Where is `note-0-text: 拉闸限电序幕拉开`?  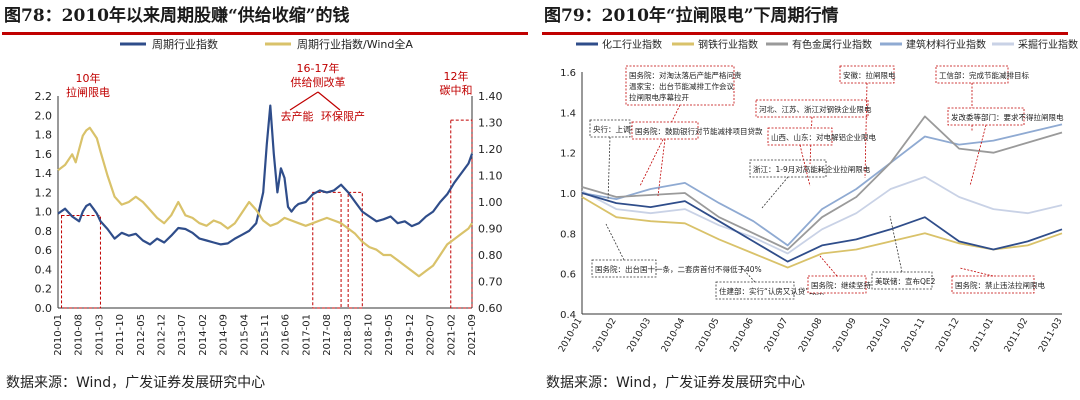
note-0-text: 拉闸限电序幕拉开 is located at coordinates (659, 97).